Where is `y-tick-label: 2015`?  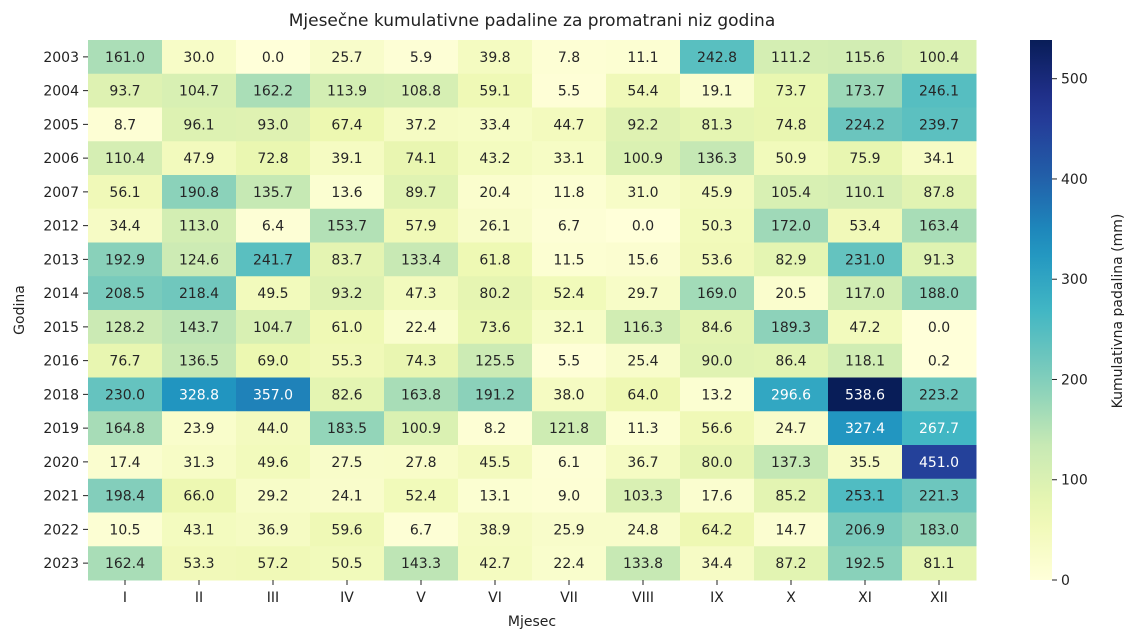
y-tick-label: 2015 is located at coordinates (61, 328).